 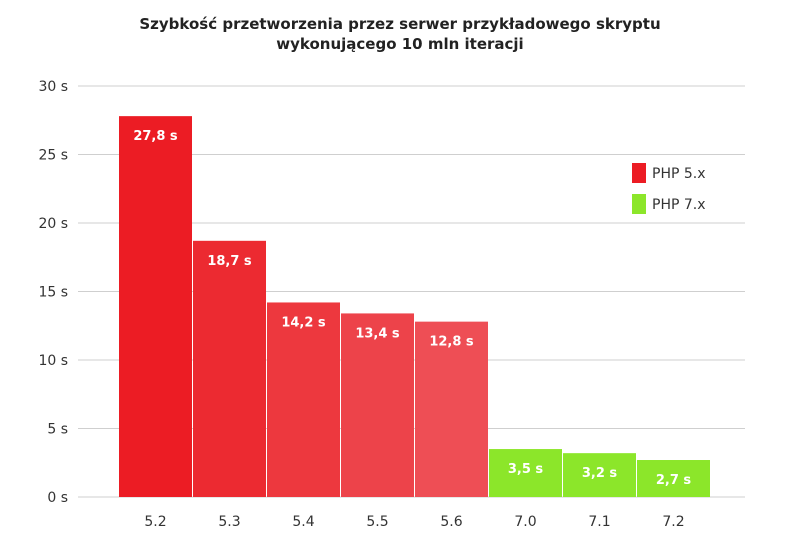 What do you see at coordinates (451, 409) in the screenshot?
I see `bar-5.6` at bounding box center [451, 409].